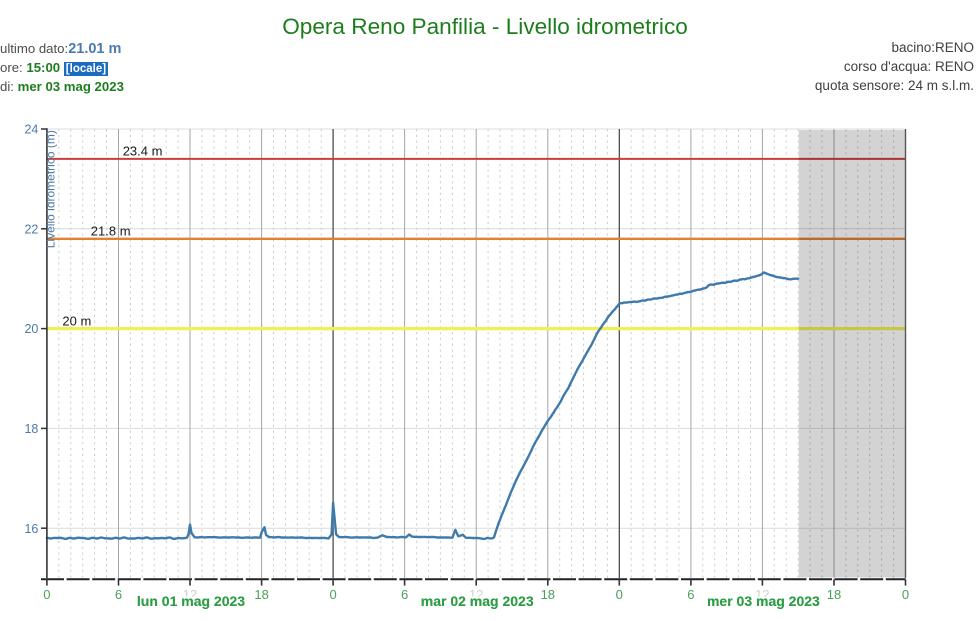  What do you see at coordinates (111, 231) in the screenshot?
I see `svg-text: 21.8 m` at bounding box center [111, 231].